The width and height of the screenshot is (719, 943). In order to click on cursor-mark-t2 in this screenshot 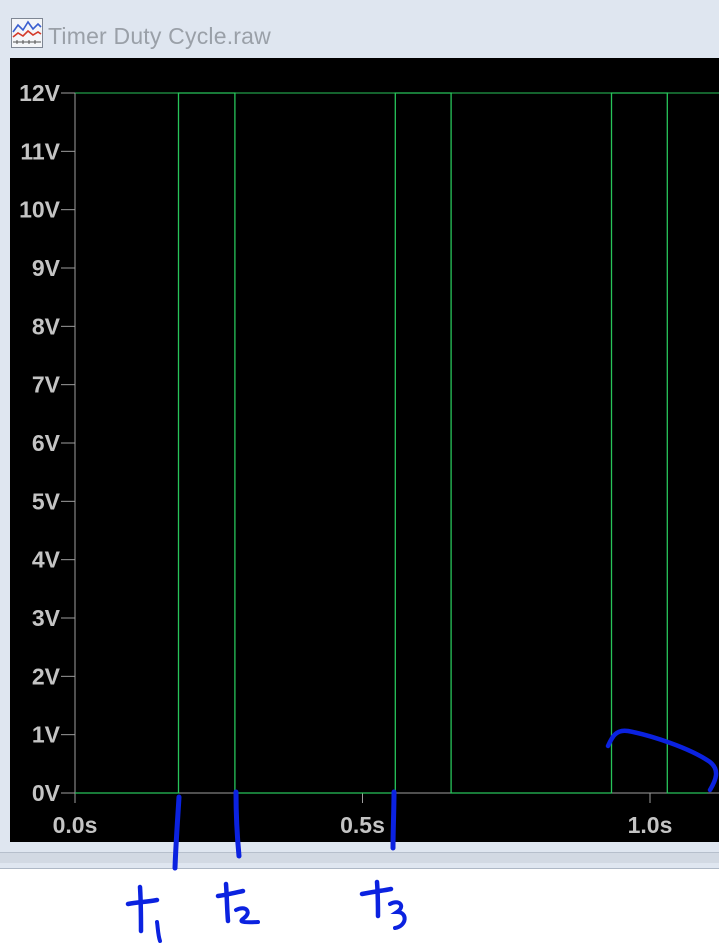, I will do `click(237, 824)`.